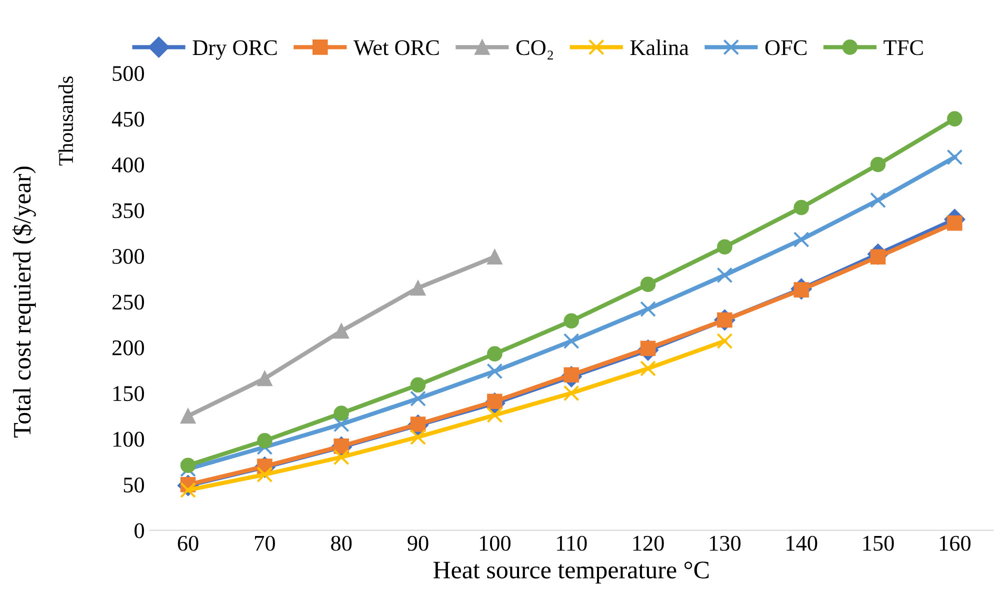 The height and width of the screenshot is (604, 998). I want to click on legend-label: OFC, so click(785, 48).